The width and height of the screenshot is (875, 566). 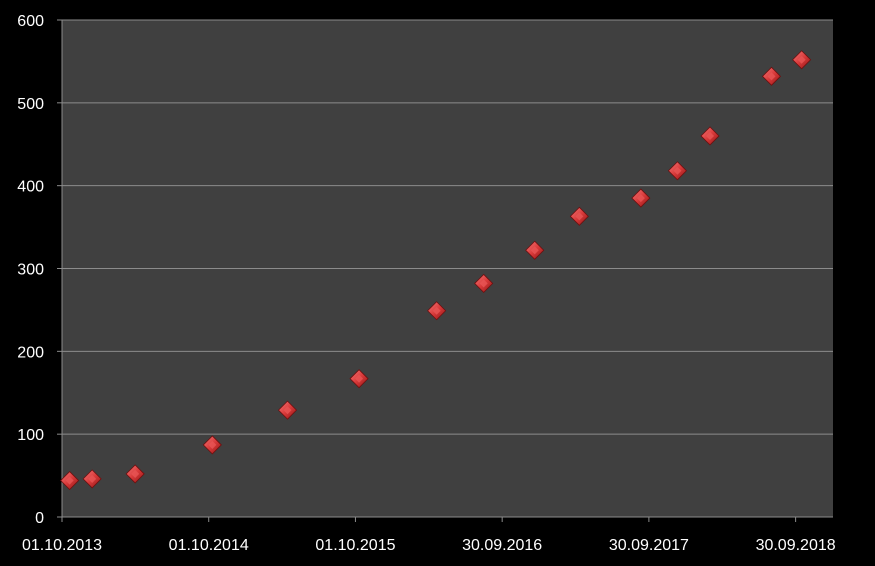 I want to click on y-tick-label: 0, so click(x=39, y=518).